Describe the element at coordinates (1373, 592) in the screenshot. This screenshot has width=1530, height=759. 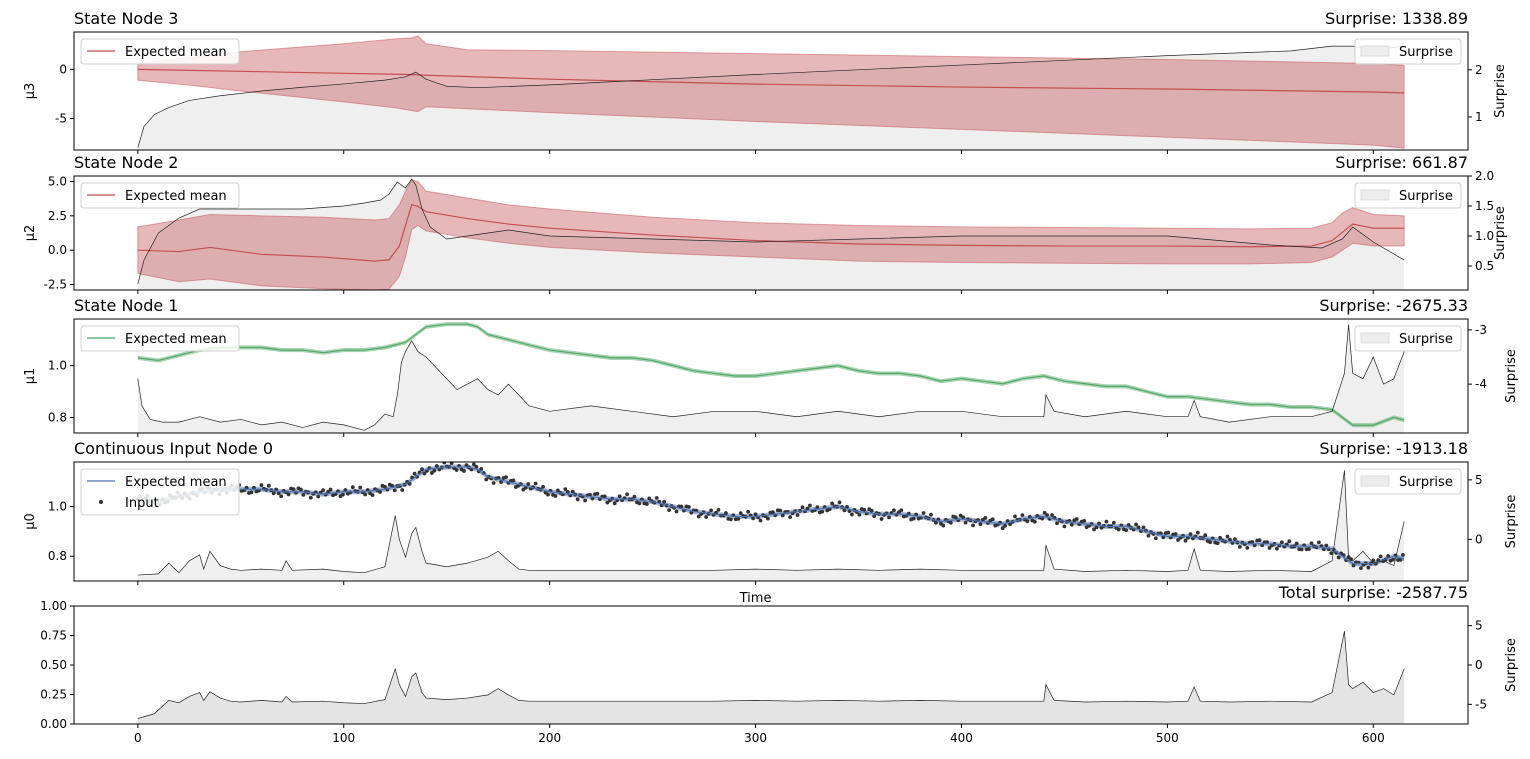
I see `surprise-total: Total surprise: -2587.75` at that location.